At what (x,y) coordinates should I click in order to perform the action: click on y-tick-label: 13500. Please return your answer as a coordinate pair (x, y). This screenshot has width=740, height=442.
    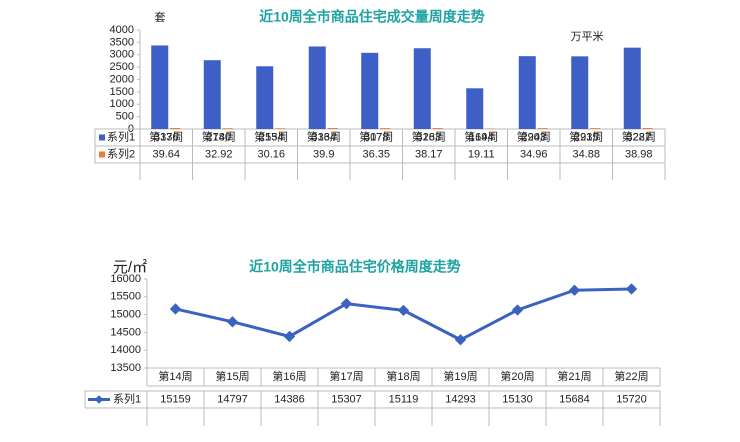
    Looking at the image, I should click on (125, 368).